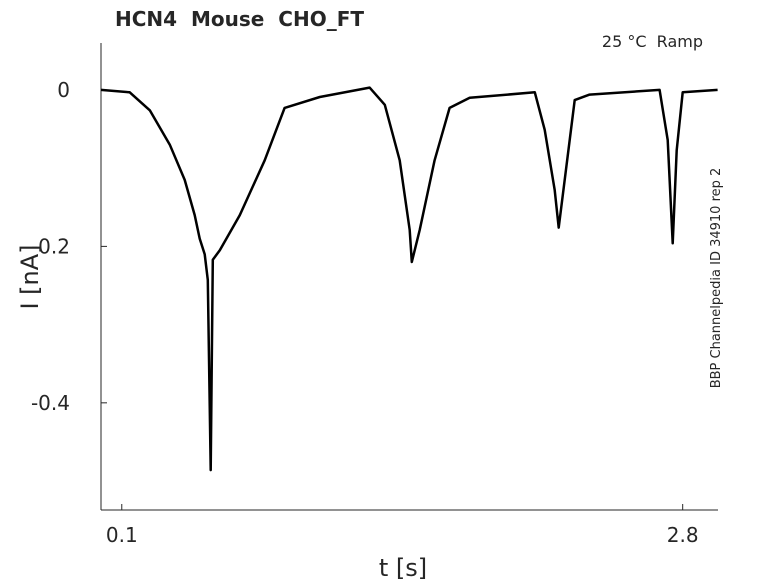 The height and width of the screenshot is (583, 778). Describe the element at coordinates (50, 246) in the screenshot. I see `y-tick-label: -0.2` at that location.